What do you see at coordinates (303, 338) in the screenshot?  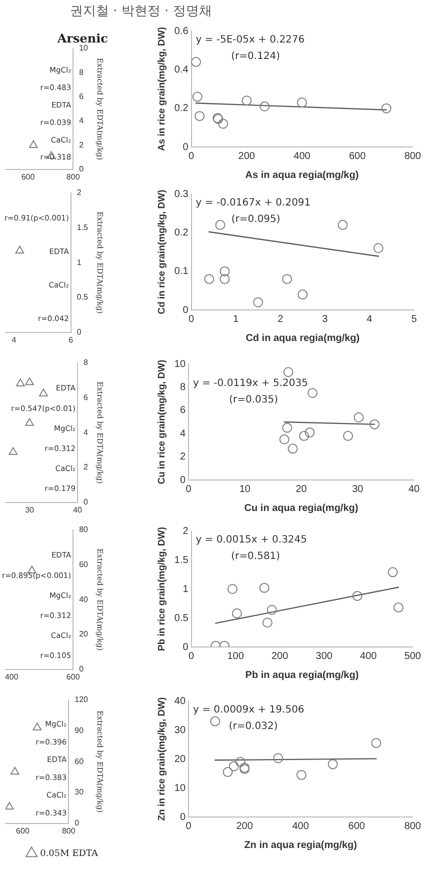 I see `x-axis-title: Cd in aqua regia(mg/kg)` at bounding box center [303, 338].